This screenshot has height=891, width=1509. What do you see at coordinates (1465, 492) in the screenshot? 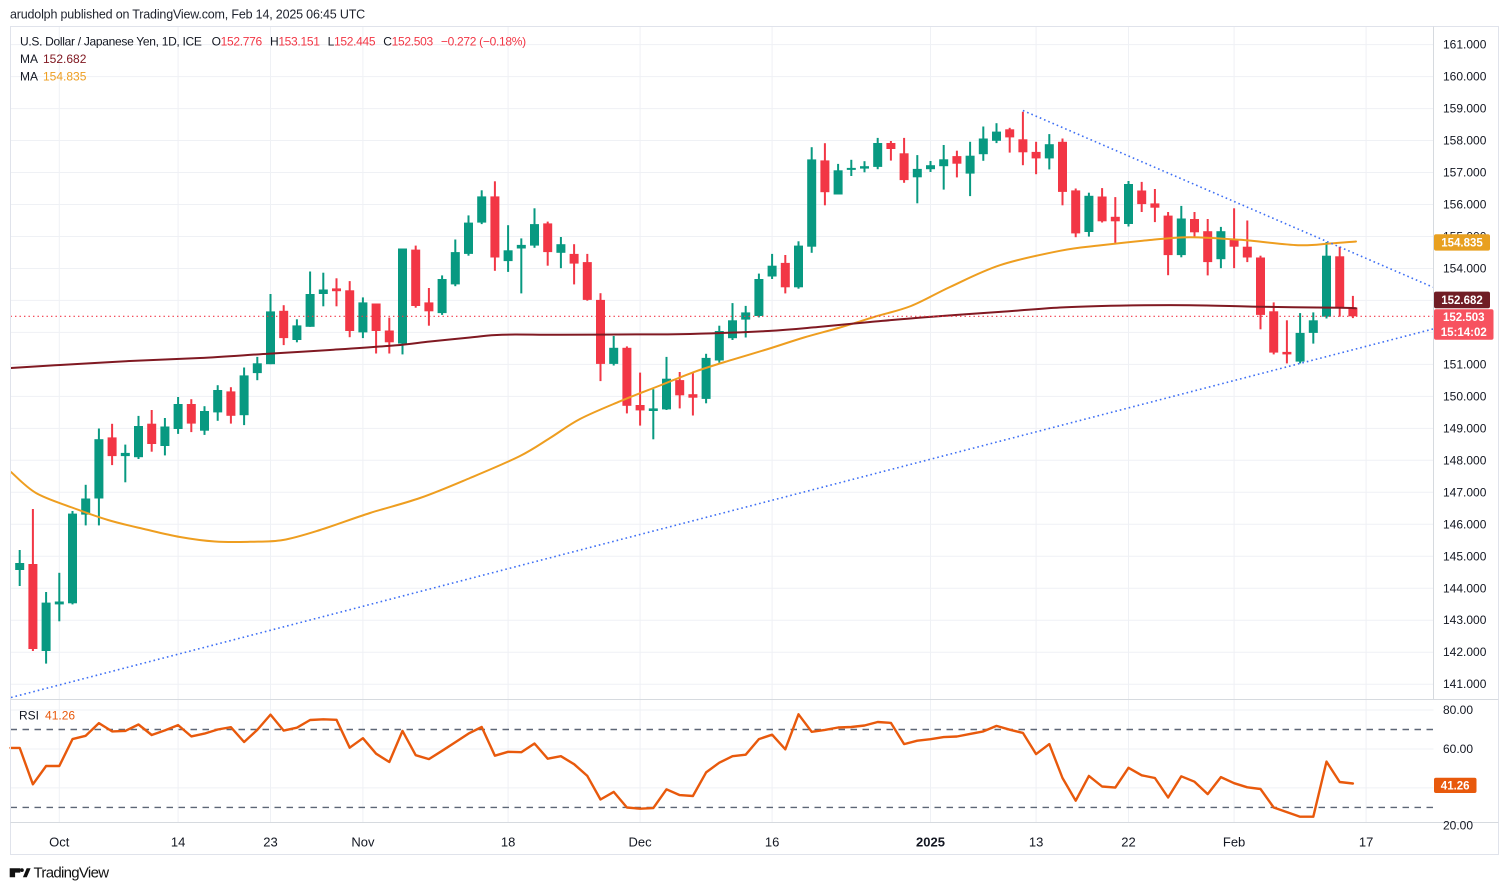
I see `svg-text: 147.000` at bounding box center [1465, 492].